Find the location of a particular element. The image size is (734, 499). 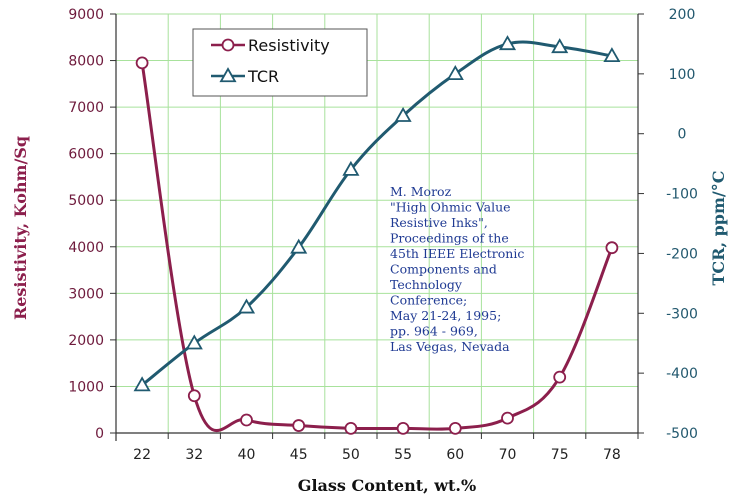

y-right-tick-label: -100 is located at coordinates (682, 195).